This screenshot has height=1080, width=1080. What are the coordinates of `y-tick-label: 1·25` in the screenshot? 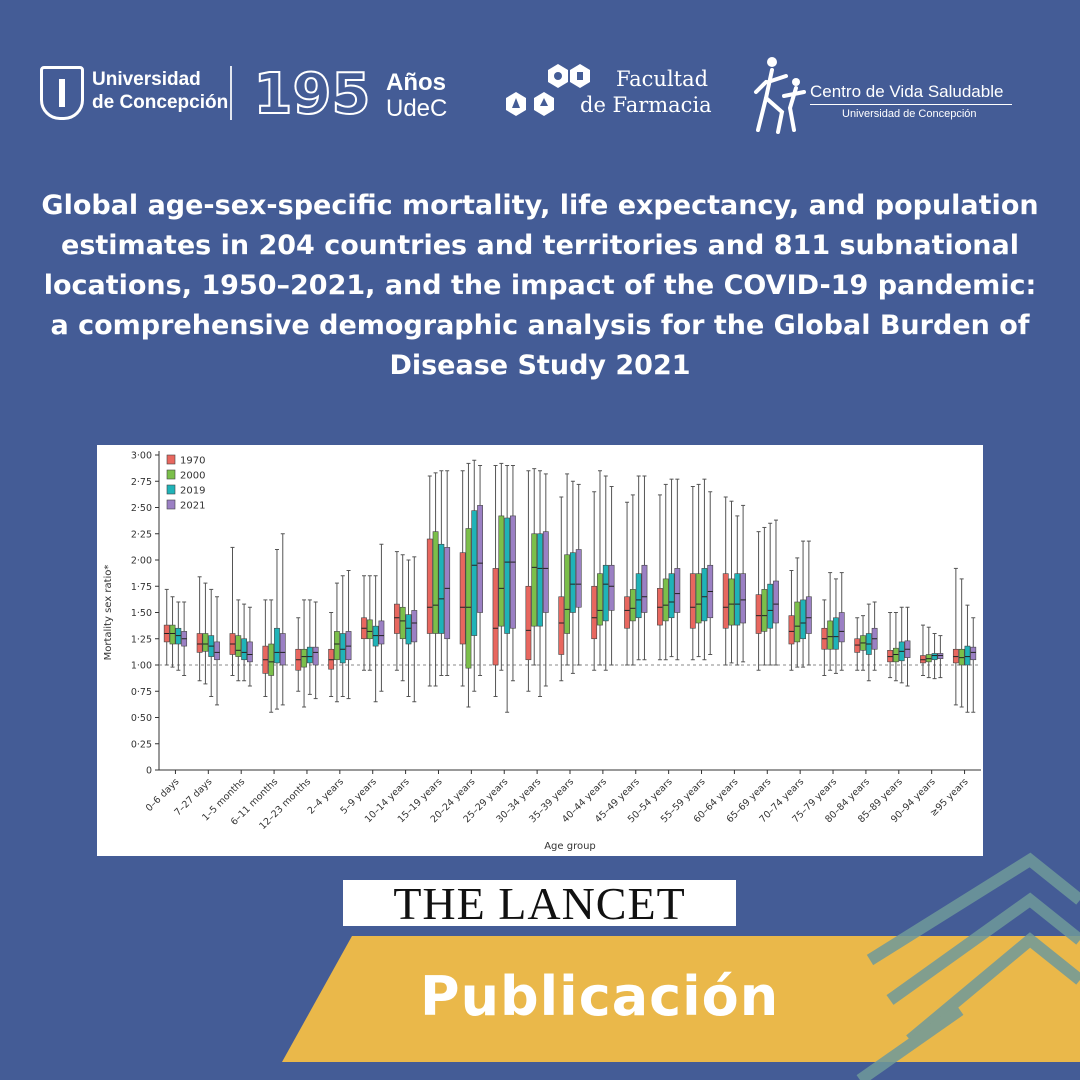 It's located at (141, 639).